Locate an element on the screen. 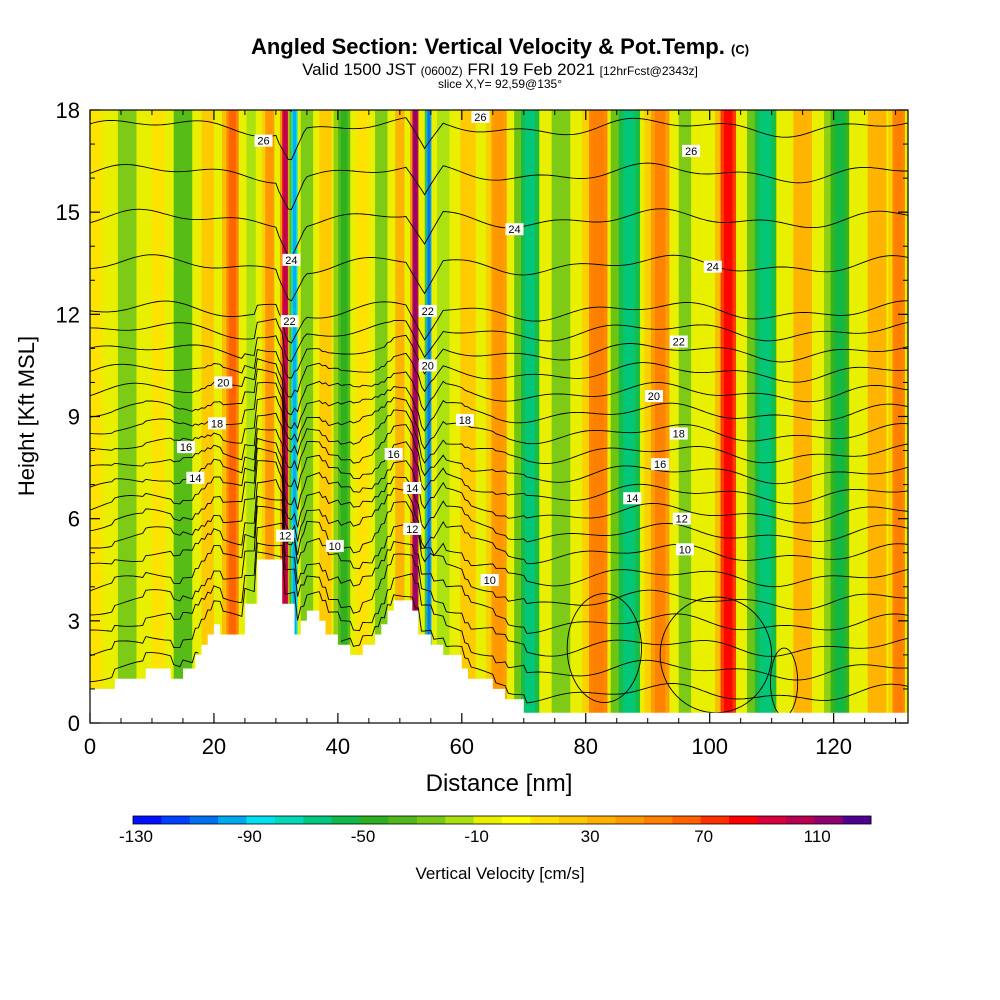  y-tick-label: 3 is located at coordinates (74, 621).